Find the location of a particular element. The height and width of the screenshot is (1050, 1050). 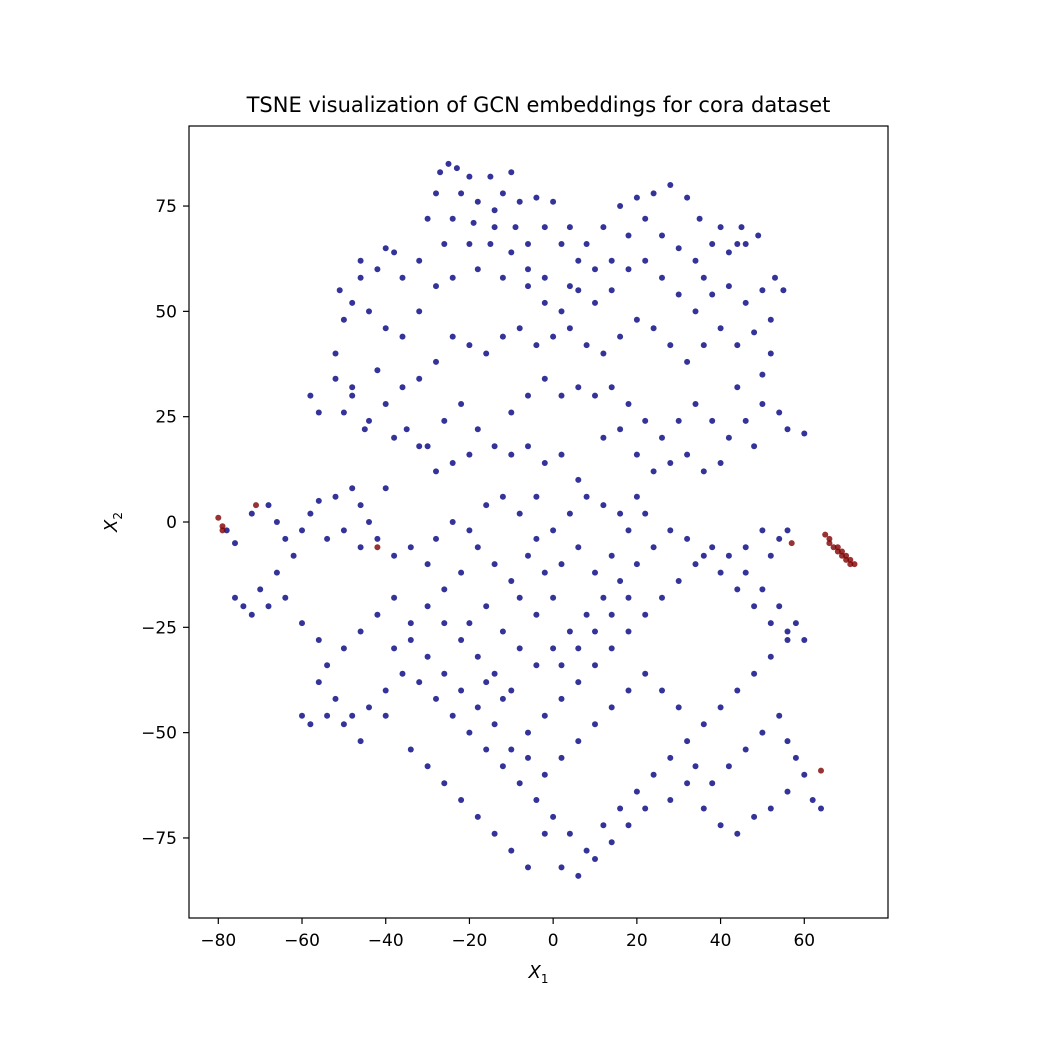

x-tick-label: 0 is located at coordinates (553, 941).